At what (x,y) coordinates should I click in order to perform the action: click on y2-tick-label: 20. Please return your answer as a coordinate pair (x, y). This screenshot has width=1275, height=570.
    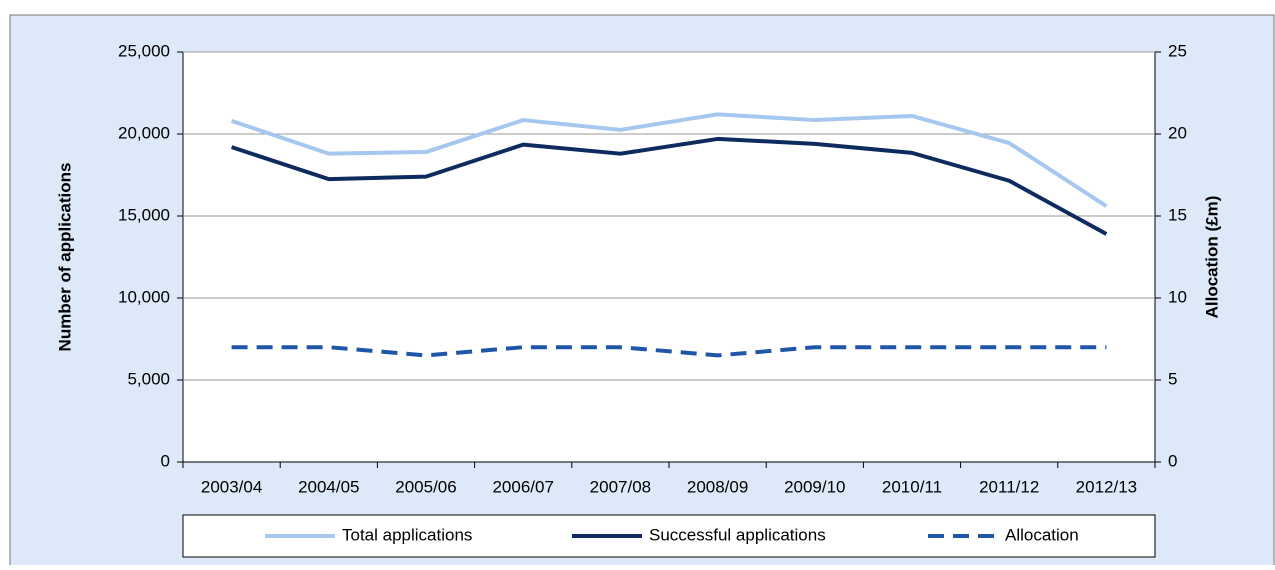
    Looking at the image, I should click on (1177, 132).